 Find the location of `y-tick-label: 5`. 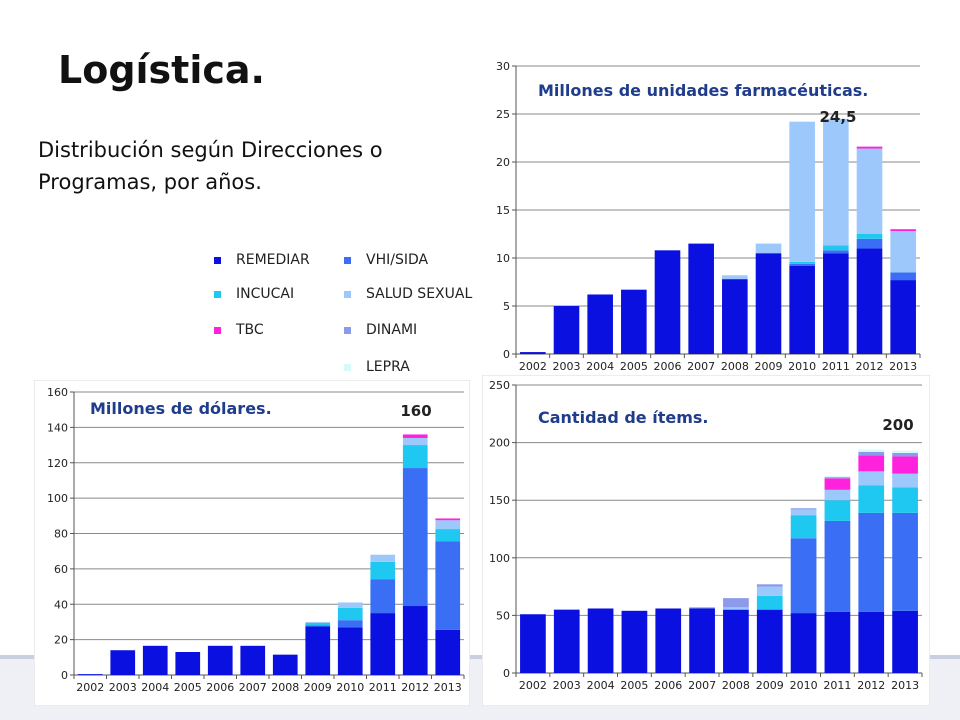

y-tick-label: 5 is located at coordinates (506, 306).